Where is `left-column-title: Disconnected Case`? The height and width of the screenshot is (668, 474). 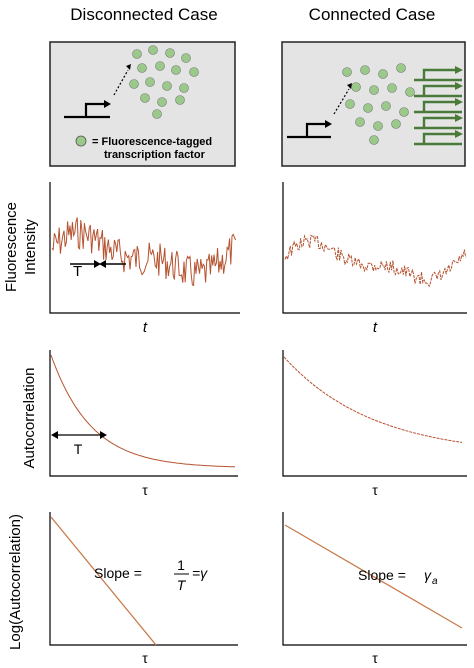 left-column-title: Disconnected Case is located at coordinates (143, 14).